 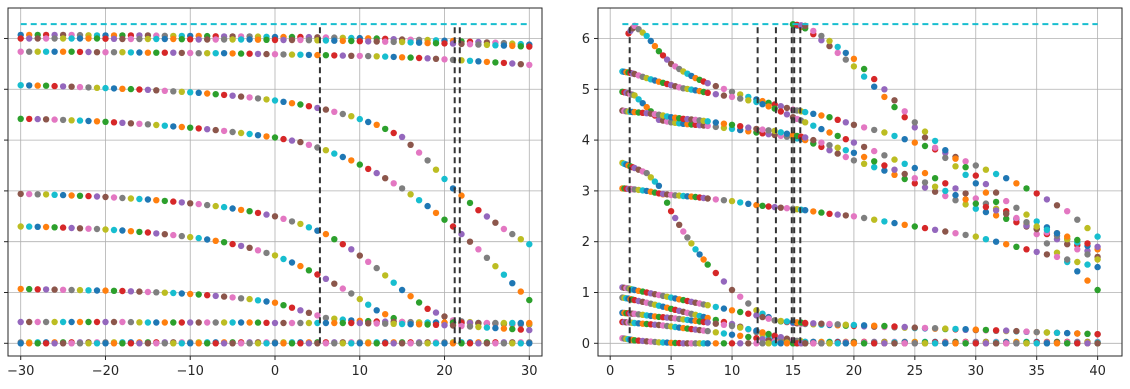 What do you see at coordinates (586, 39) in the screenshot?
I see `y-tick-label: 6` at bounding box center [586, 39].